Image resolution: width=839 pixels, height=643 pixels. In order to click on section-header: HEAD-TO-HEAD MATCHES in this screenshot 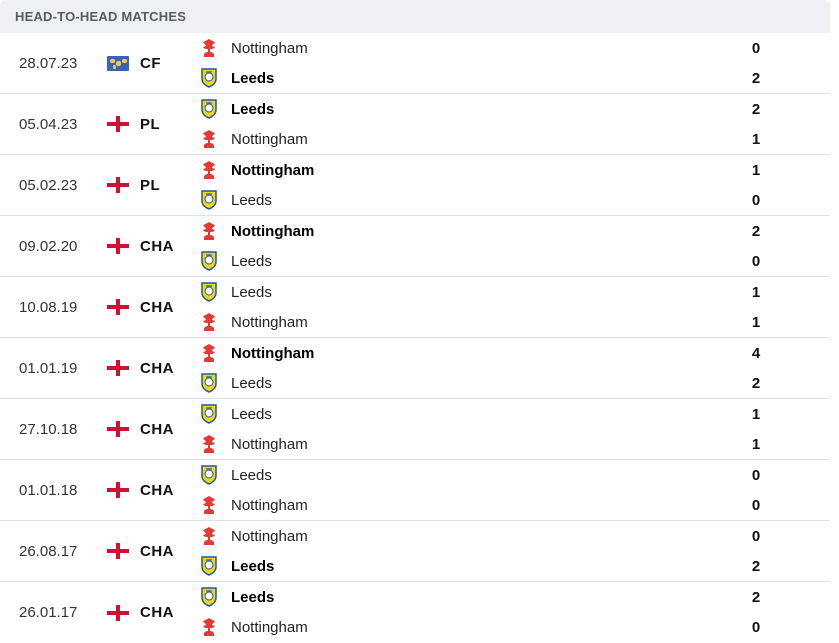, I will do `click(415, 16)`.